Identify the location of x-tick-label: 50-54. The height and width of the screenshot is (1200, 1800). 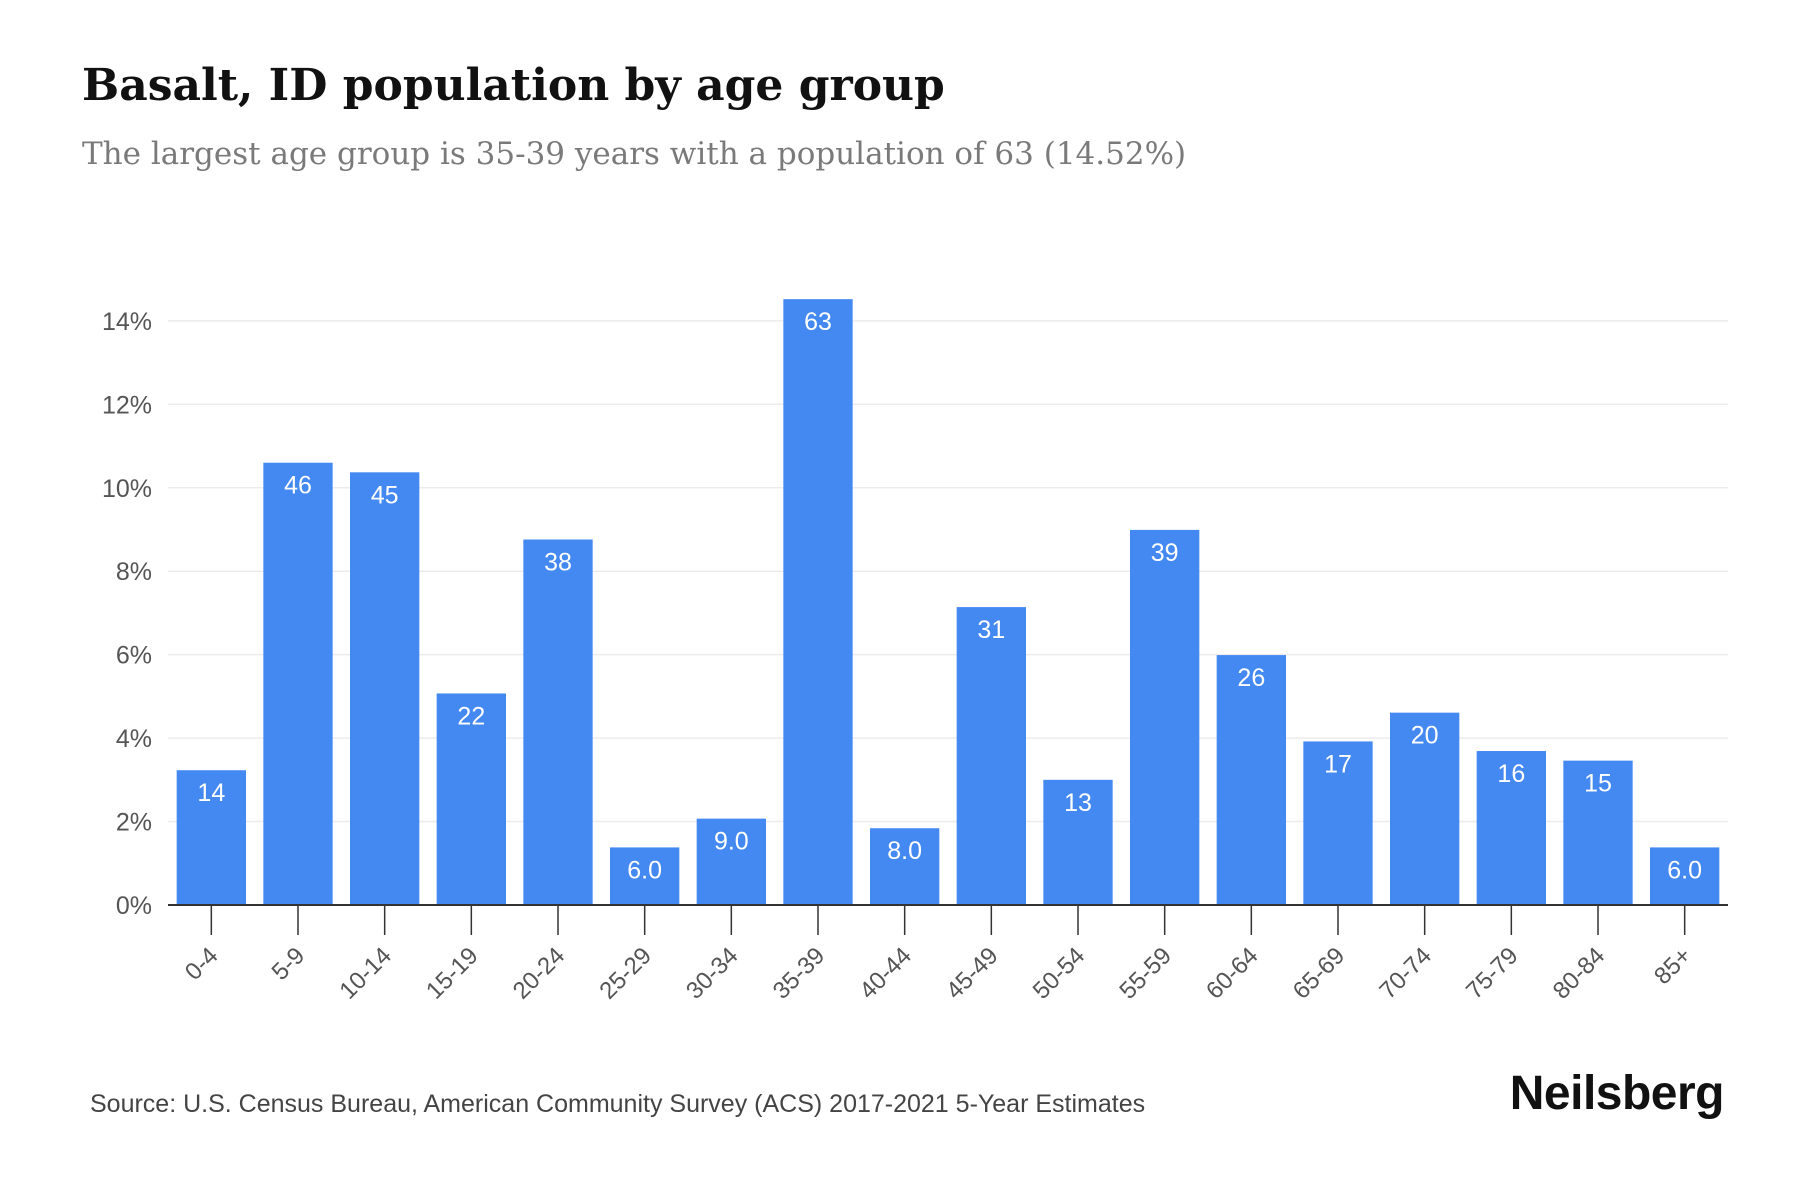
(1059, 973).